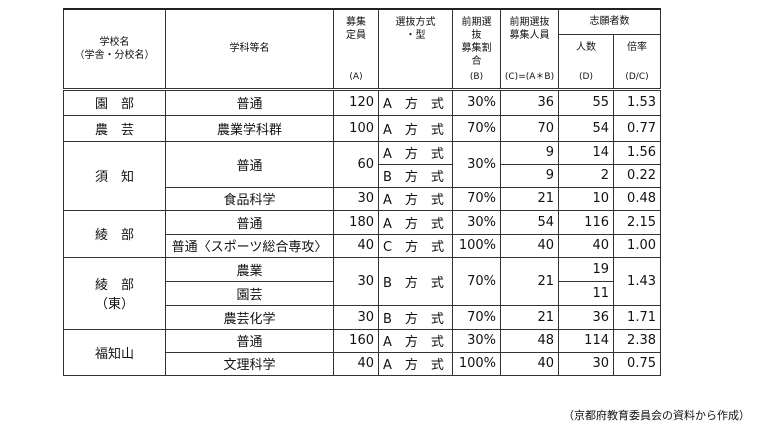 The image size is (760, 427). Describe the element at coordinates (637, 62) in the screenshot. I see `header-cell: 倍率 (D/C)` at that location.